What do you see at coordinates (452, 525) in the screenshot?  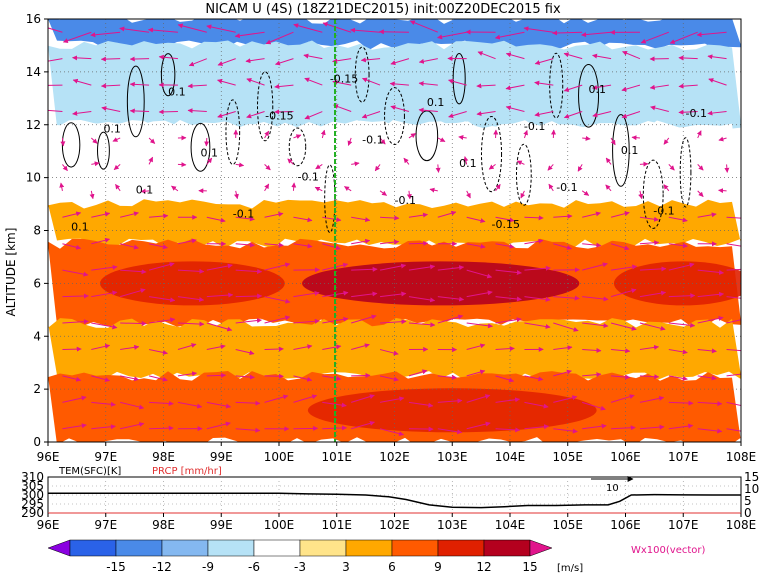 I see `x-tick-label: 103E` at bounding box center [452, 525].